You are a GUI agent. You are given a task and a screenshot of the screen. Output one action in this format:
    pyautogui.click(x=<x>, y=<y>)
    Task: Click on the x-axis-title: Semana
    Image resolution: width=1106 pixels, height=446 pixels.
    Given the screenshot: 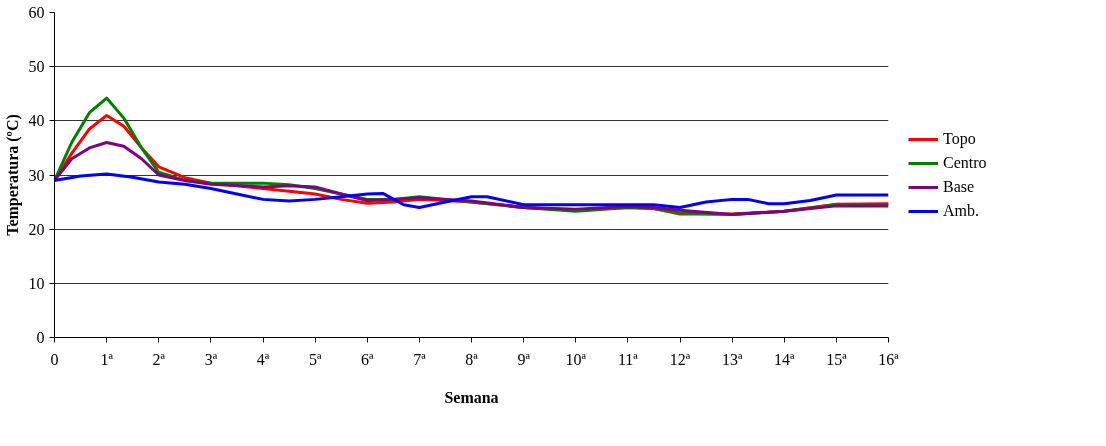 What is the action you would take?
    pyautogui.click(x=471, y=397)
    